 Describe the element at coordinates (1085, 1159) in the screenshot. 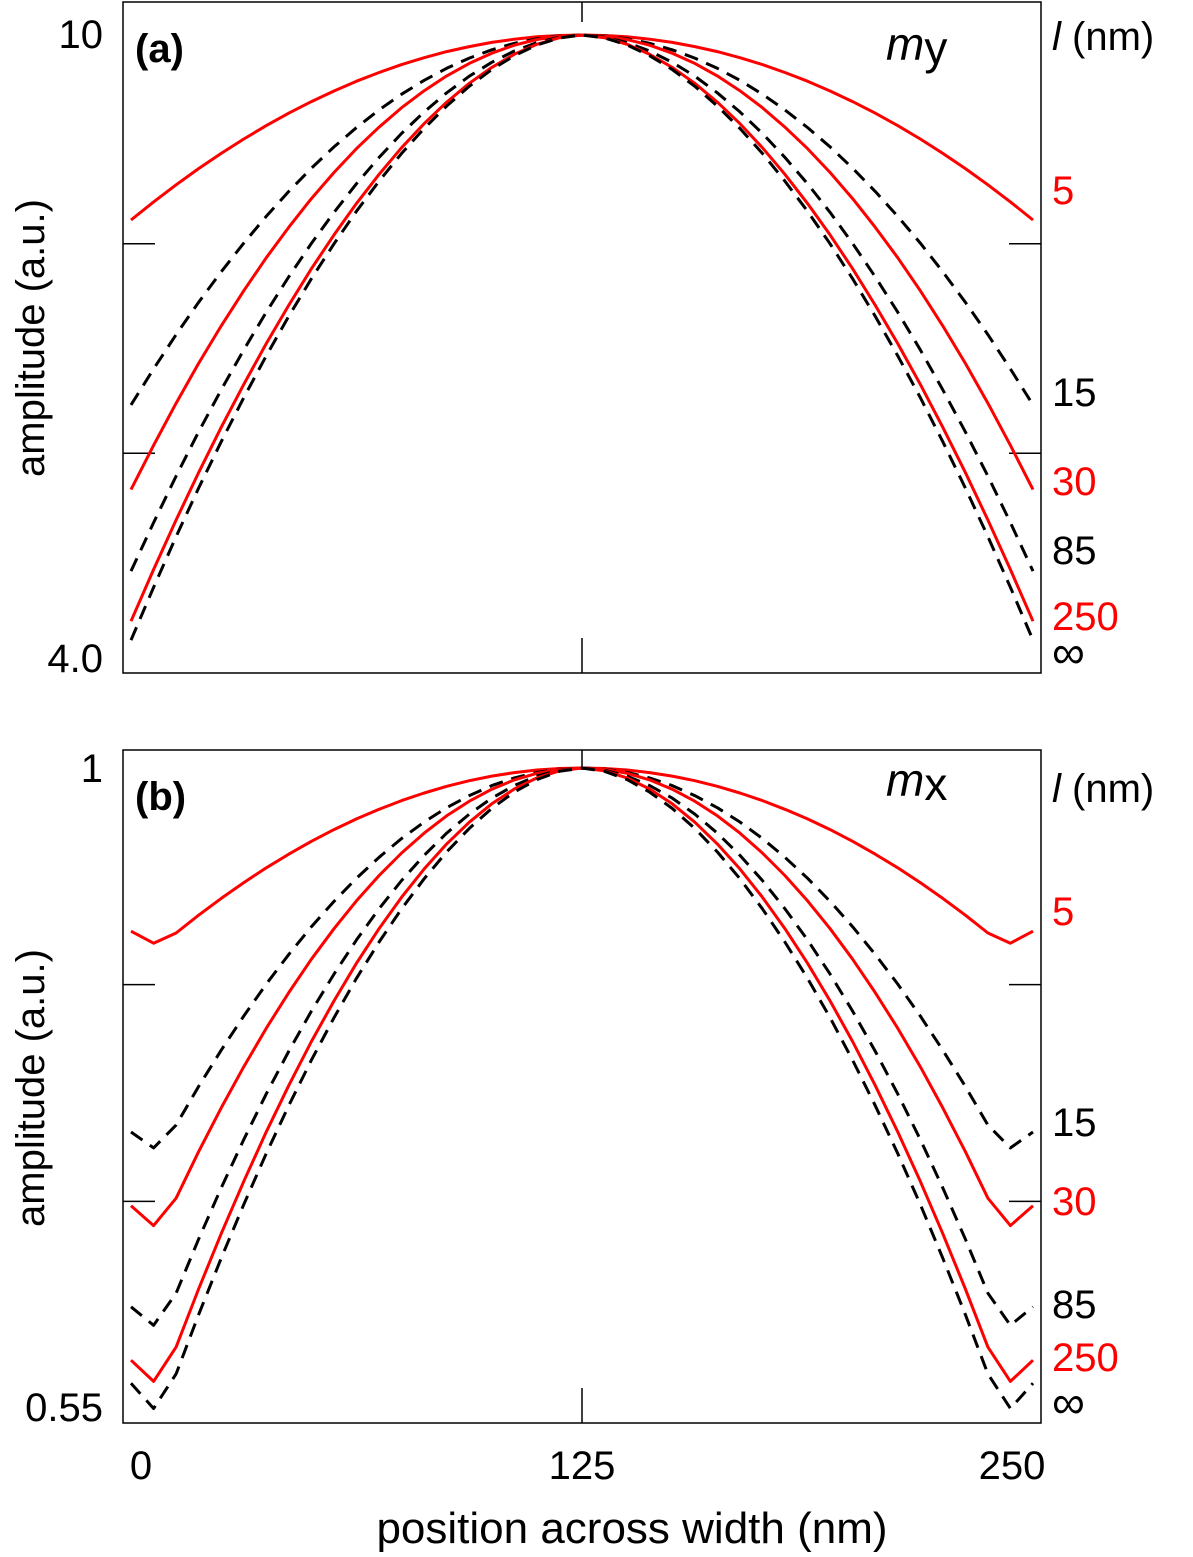

I see `panel-b-legend: 5 15 30 85 250∞` at that location.